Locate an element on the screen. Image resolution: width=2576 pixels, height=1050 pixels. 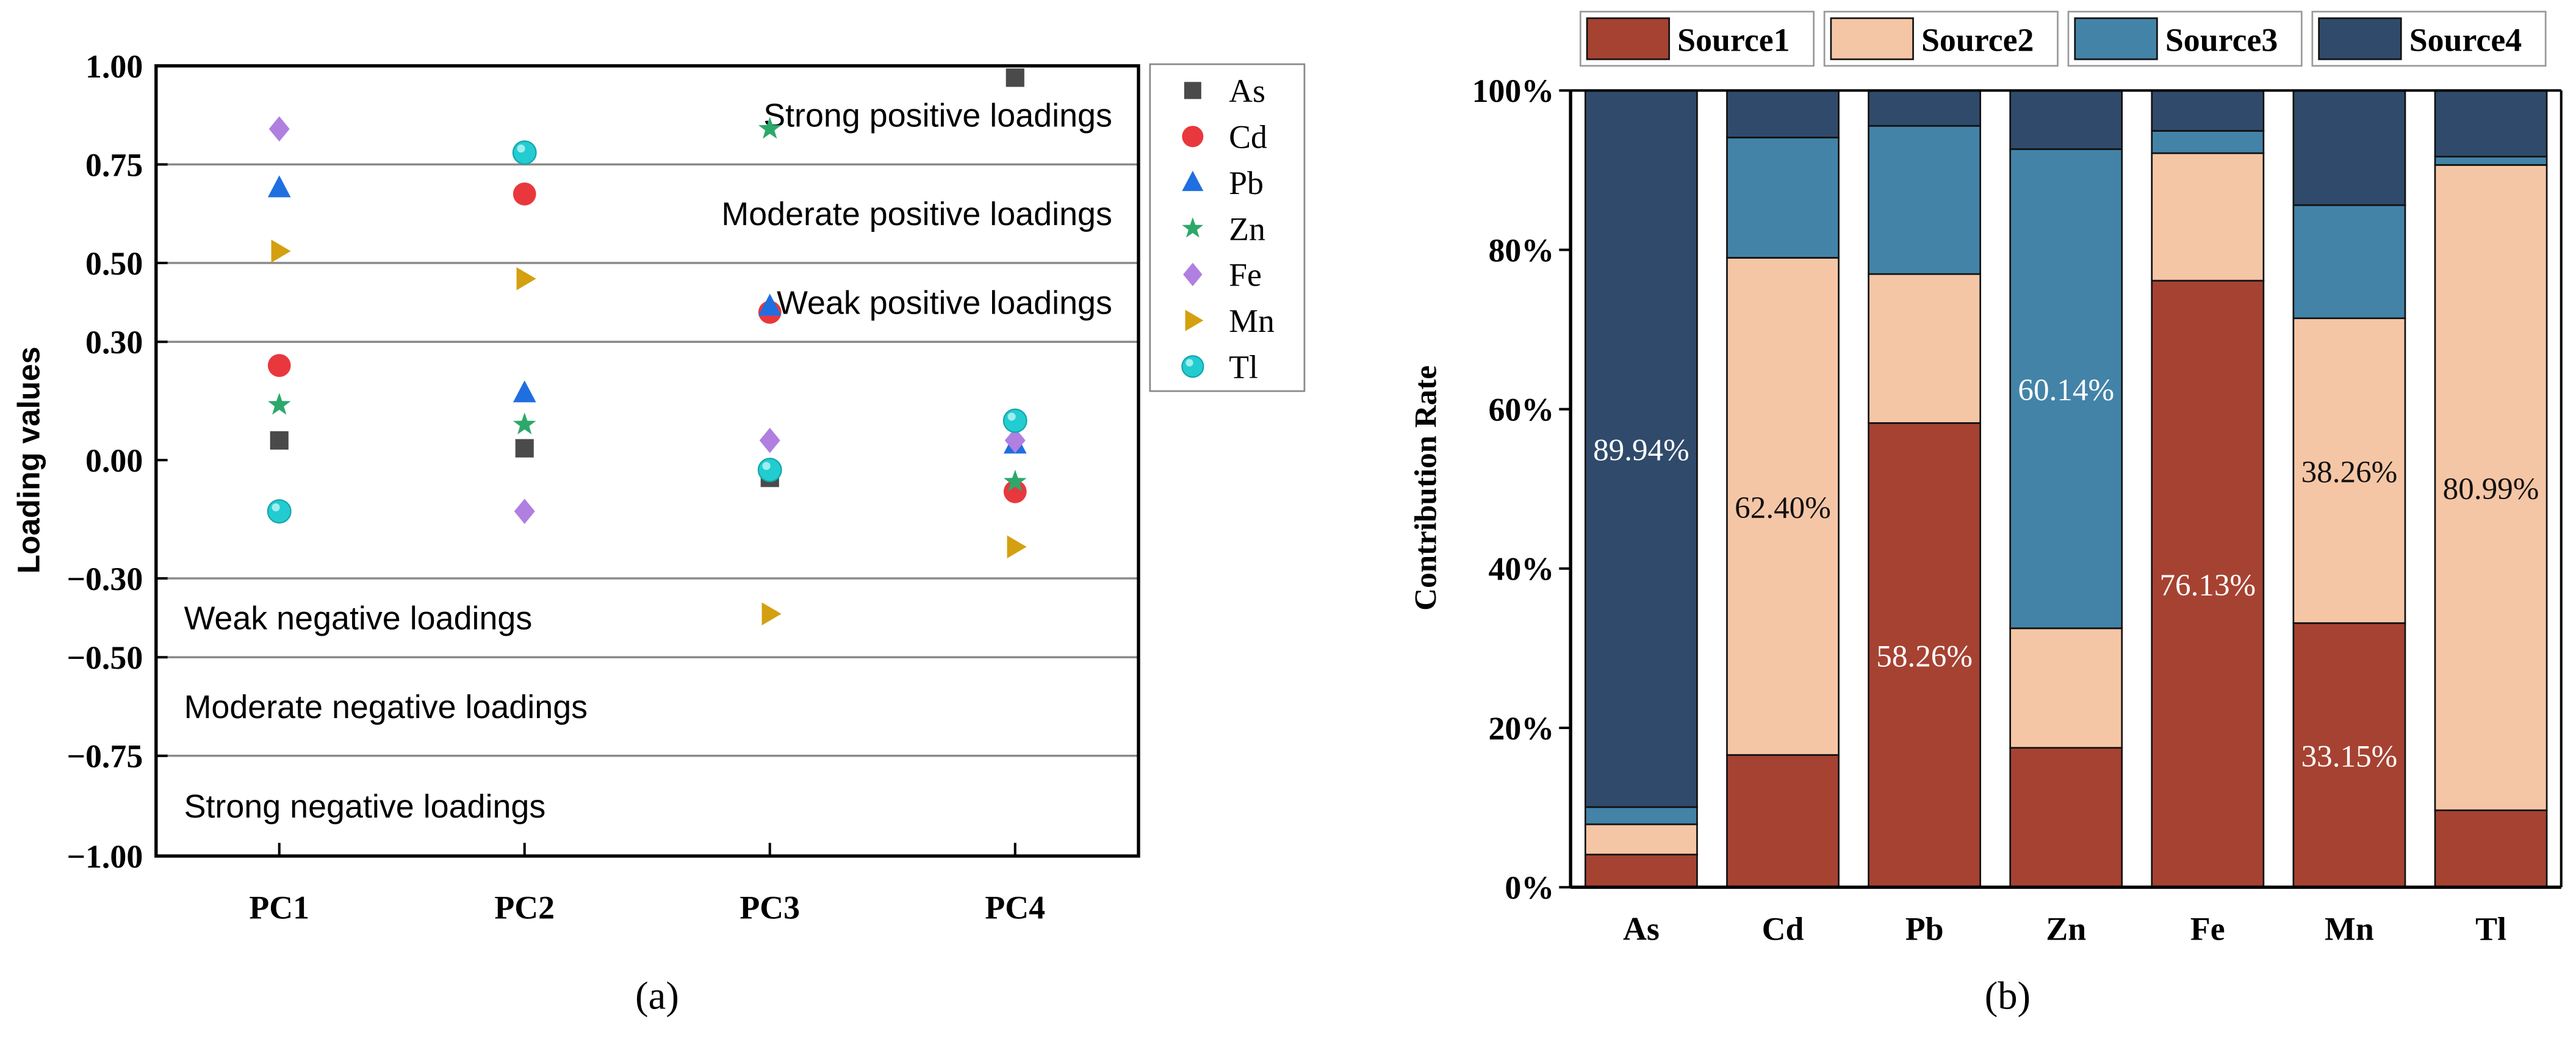
bar-segment-zn-source3 is located at coordinates (2066, 389).